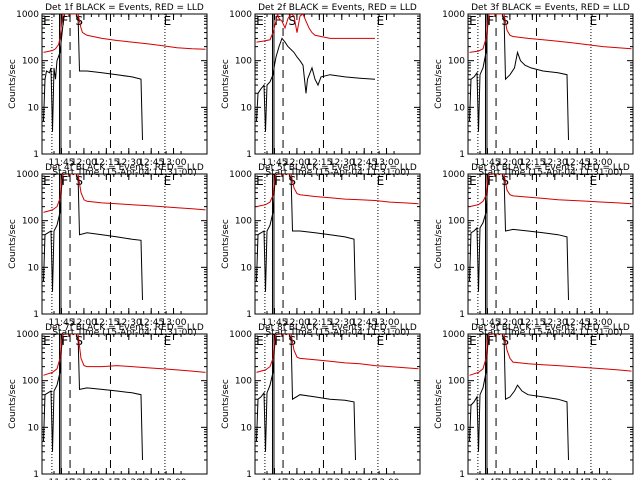  What do you see at coordinates (124, 8) in the screenshot?
I see `chart-title: Det 1f BLACK = Events, RED = LLD` at bounding box center [124, 8].